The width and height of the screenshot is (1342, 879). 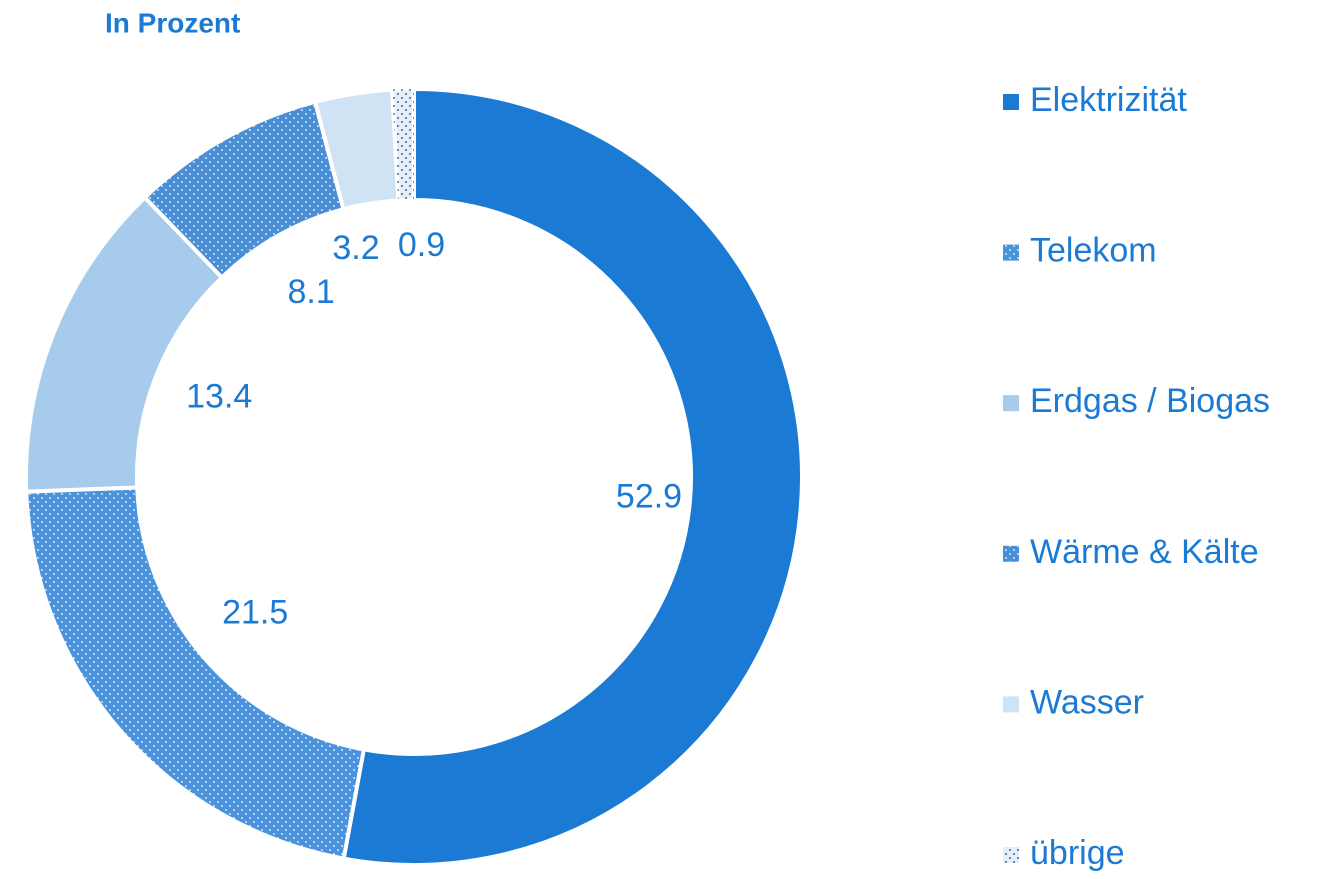 I want to click on data-label: 0.9, so click(x=421, y=245).